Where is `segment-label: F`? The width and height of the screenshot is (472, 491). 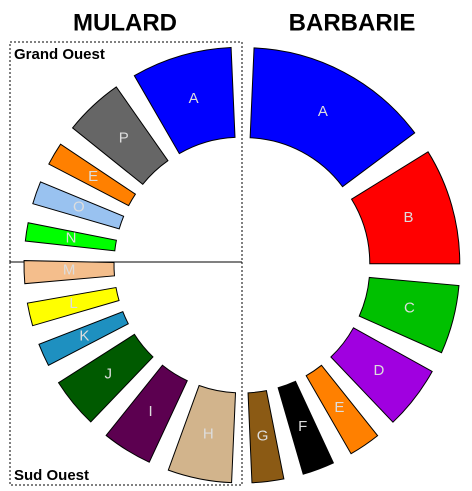
segment-label: F is located at coordinates (302, 426).